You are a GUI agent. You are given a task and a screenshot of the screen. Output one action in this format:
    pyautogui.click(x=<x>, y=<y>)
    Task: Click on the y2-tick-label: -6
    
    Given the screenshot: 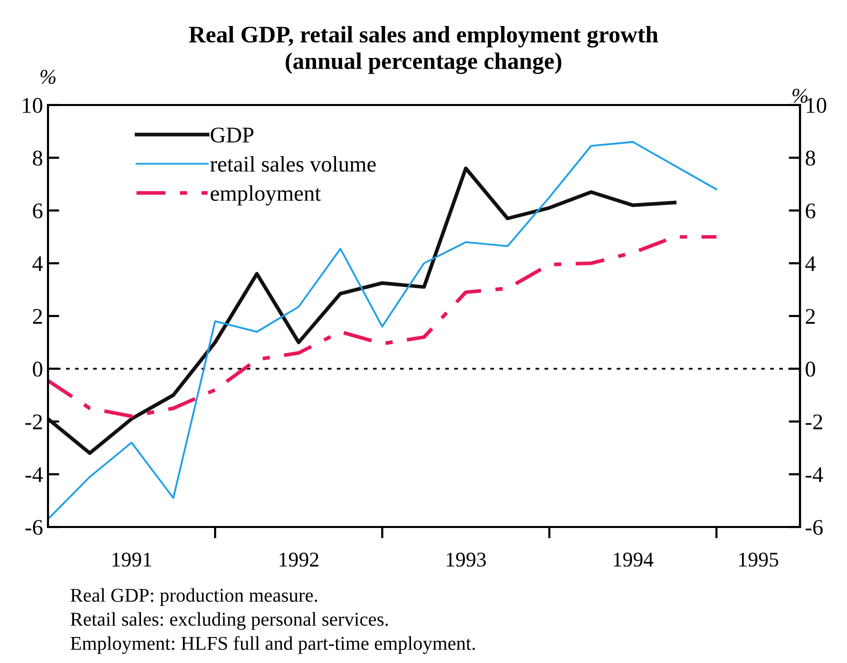 What is the action you would take?
    pyautogui.click(x=814, y=527)
    